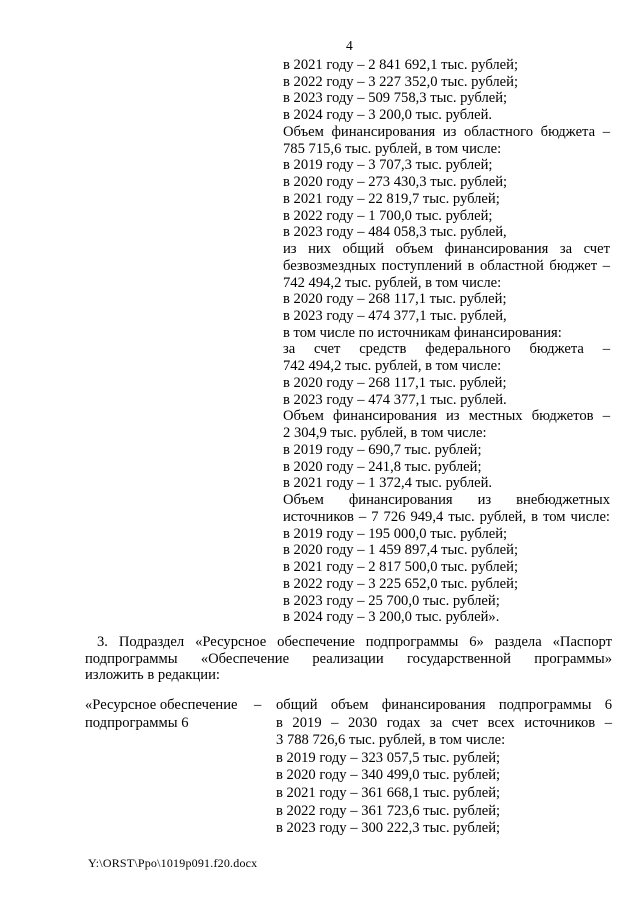 The image size is (640, 905). What do you see at coordinates (391, 600) in the screenshot?
I see `budget-line: в 2023 году – 25 700,0 тыс. рублей;` at bounding box center [391, 600].